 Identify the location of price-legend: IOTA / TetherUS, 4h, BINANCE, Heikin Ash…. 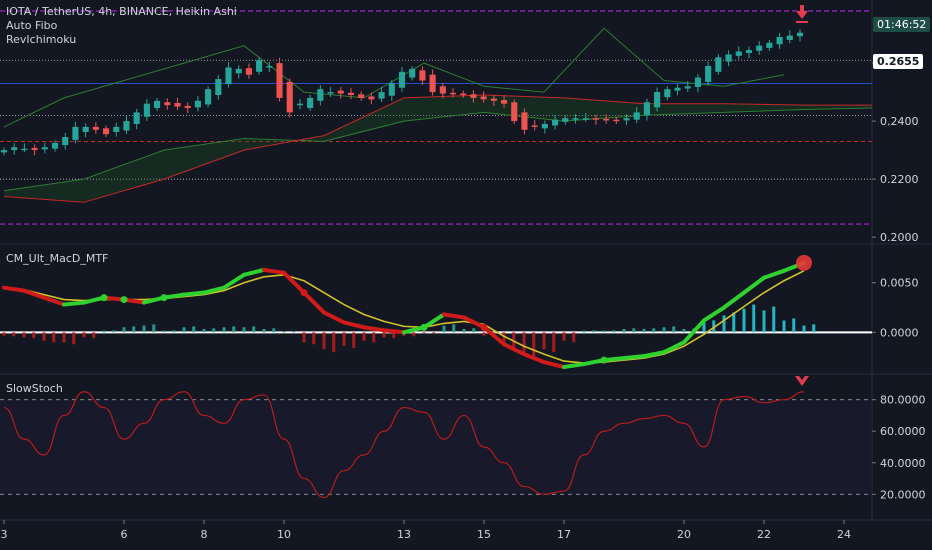
(121, 26).